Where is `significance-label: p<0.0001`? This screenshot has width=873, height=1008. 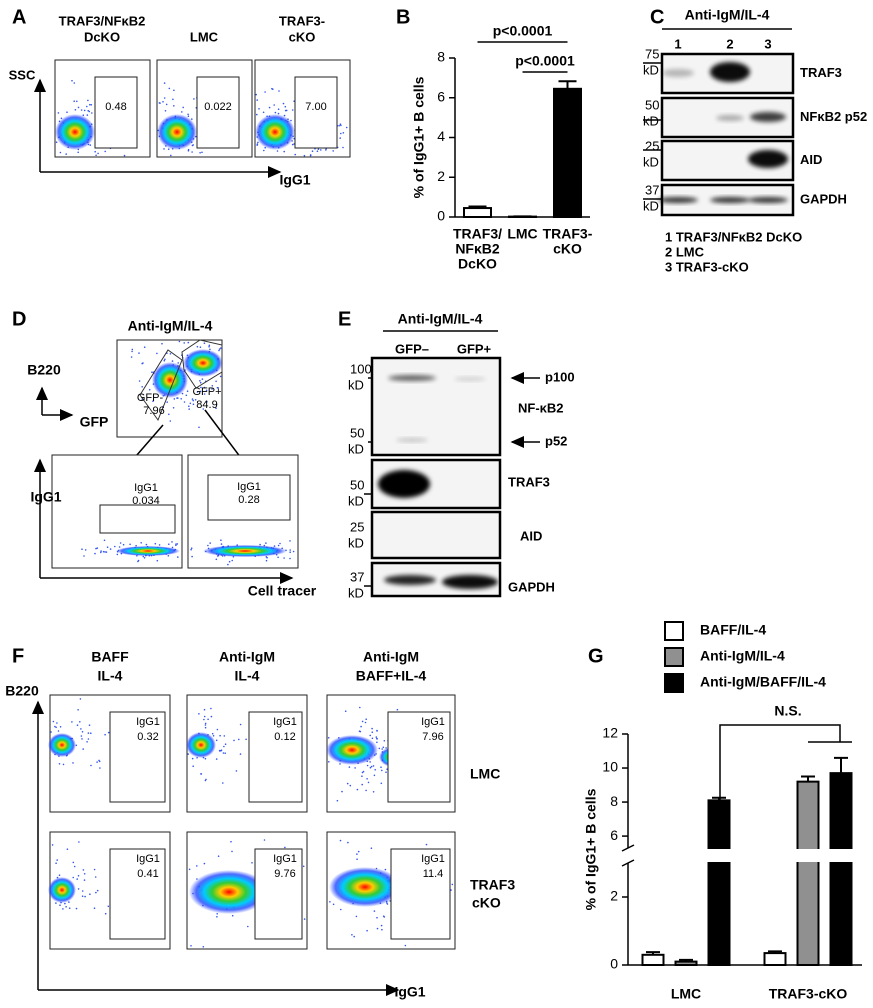
significance-label: p<0.0001 is located at coordinates (523, 31).